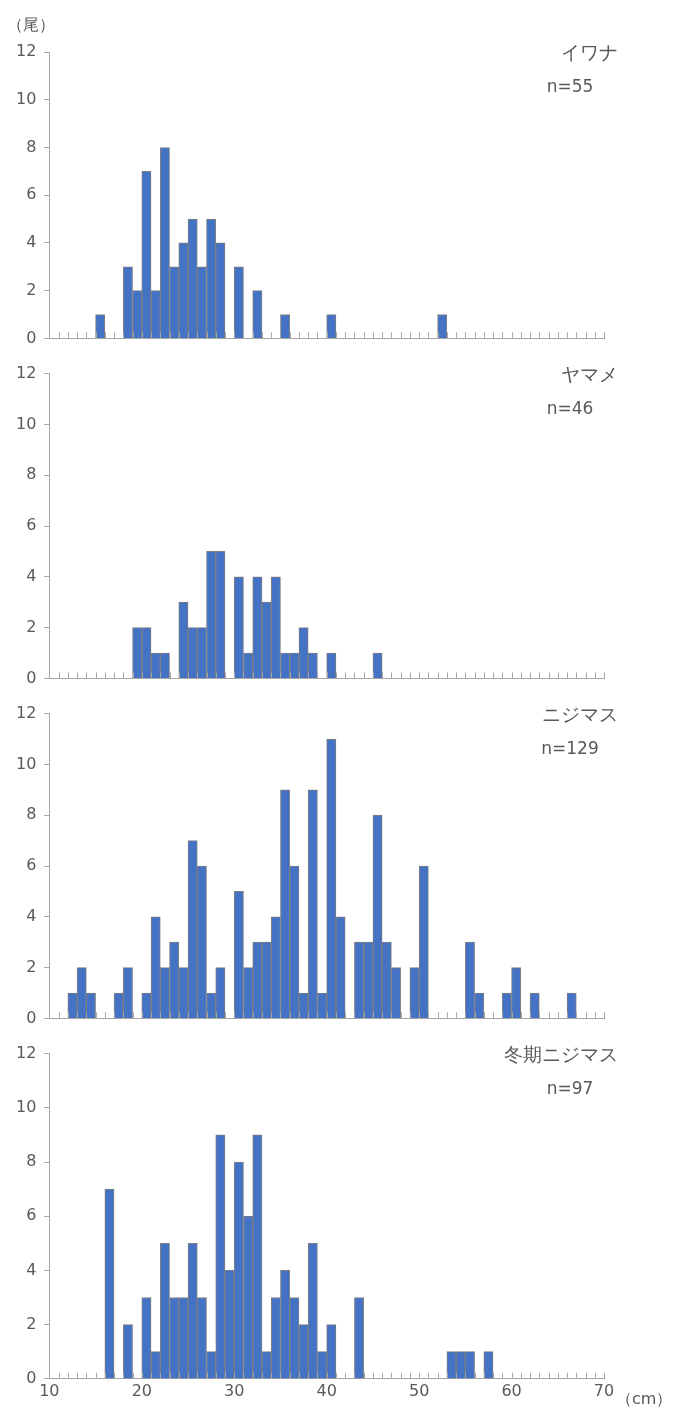 The width and height of the screenshot is (686, 1414). I want to click on x-tick-label: 50, so click(419, 1390).